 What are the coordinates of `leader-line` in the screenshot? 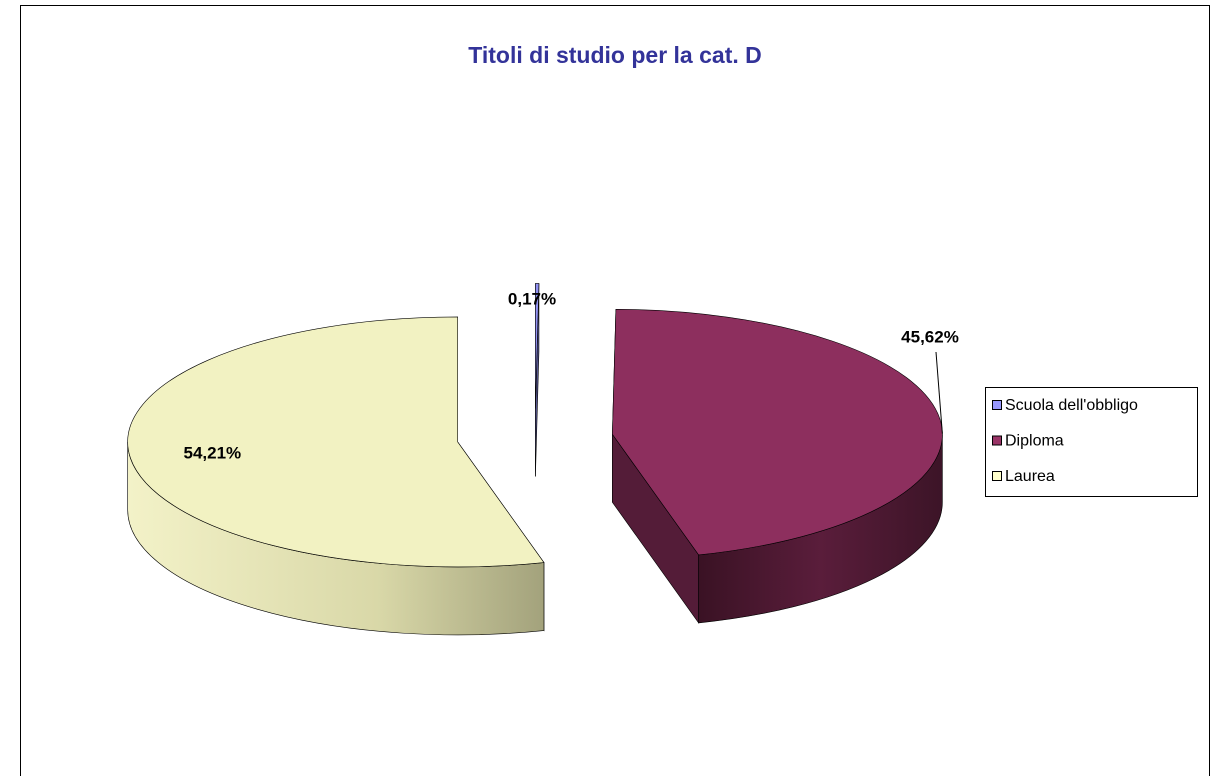 It's located at (939, 392).